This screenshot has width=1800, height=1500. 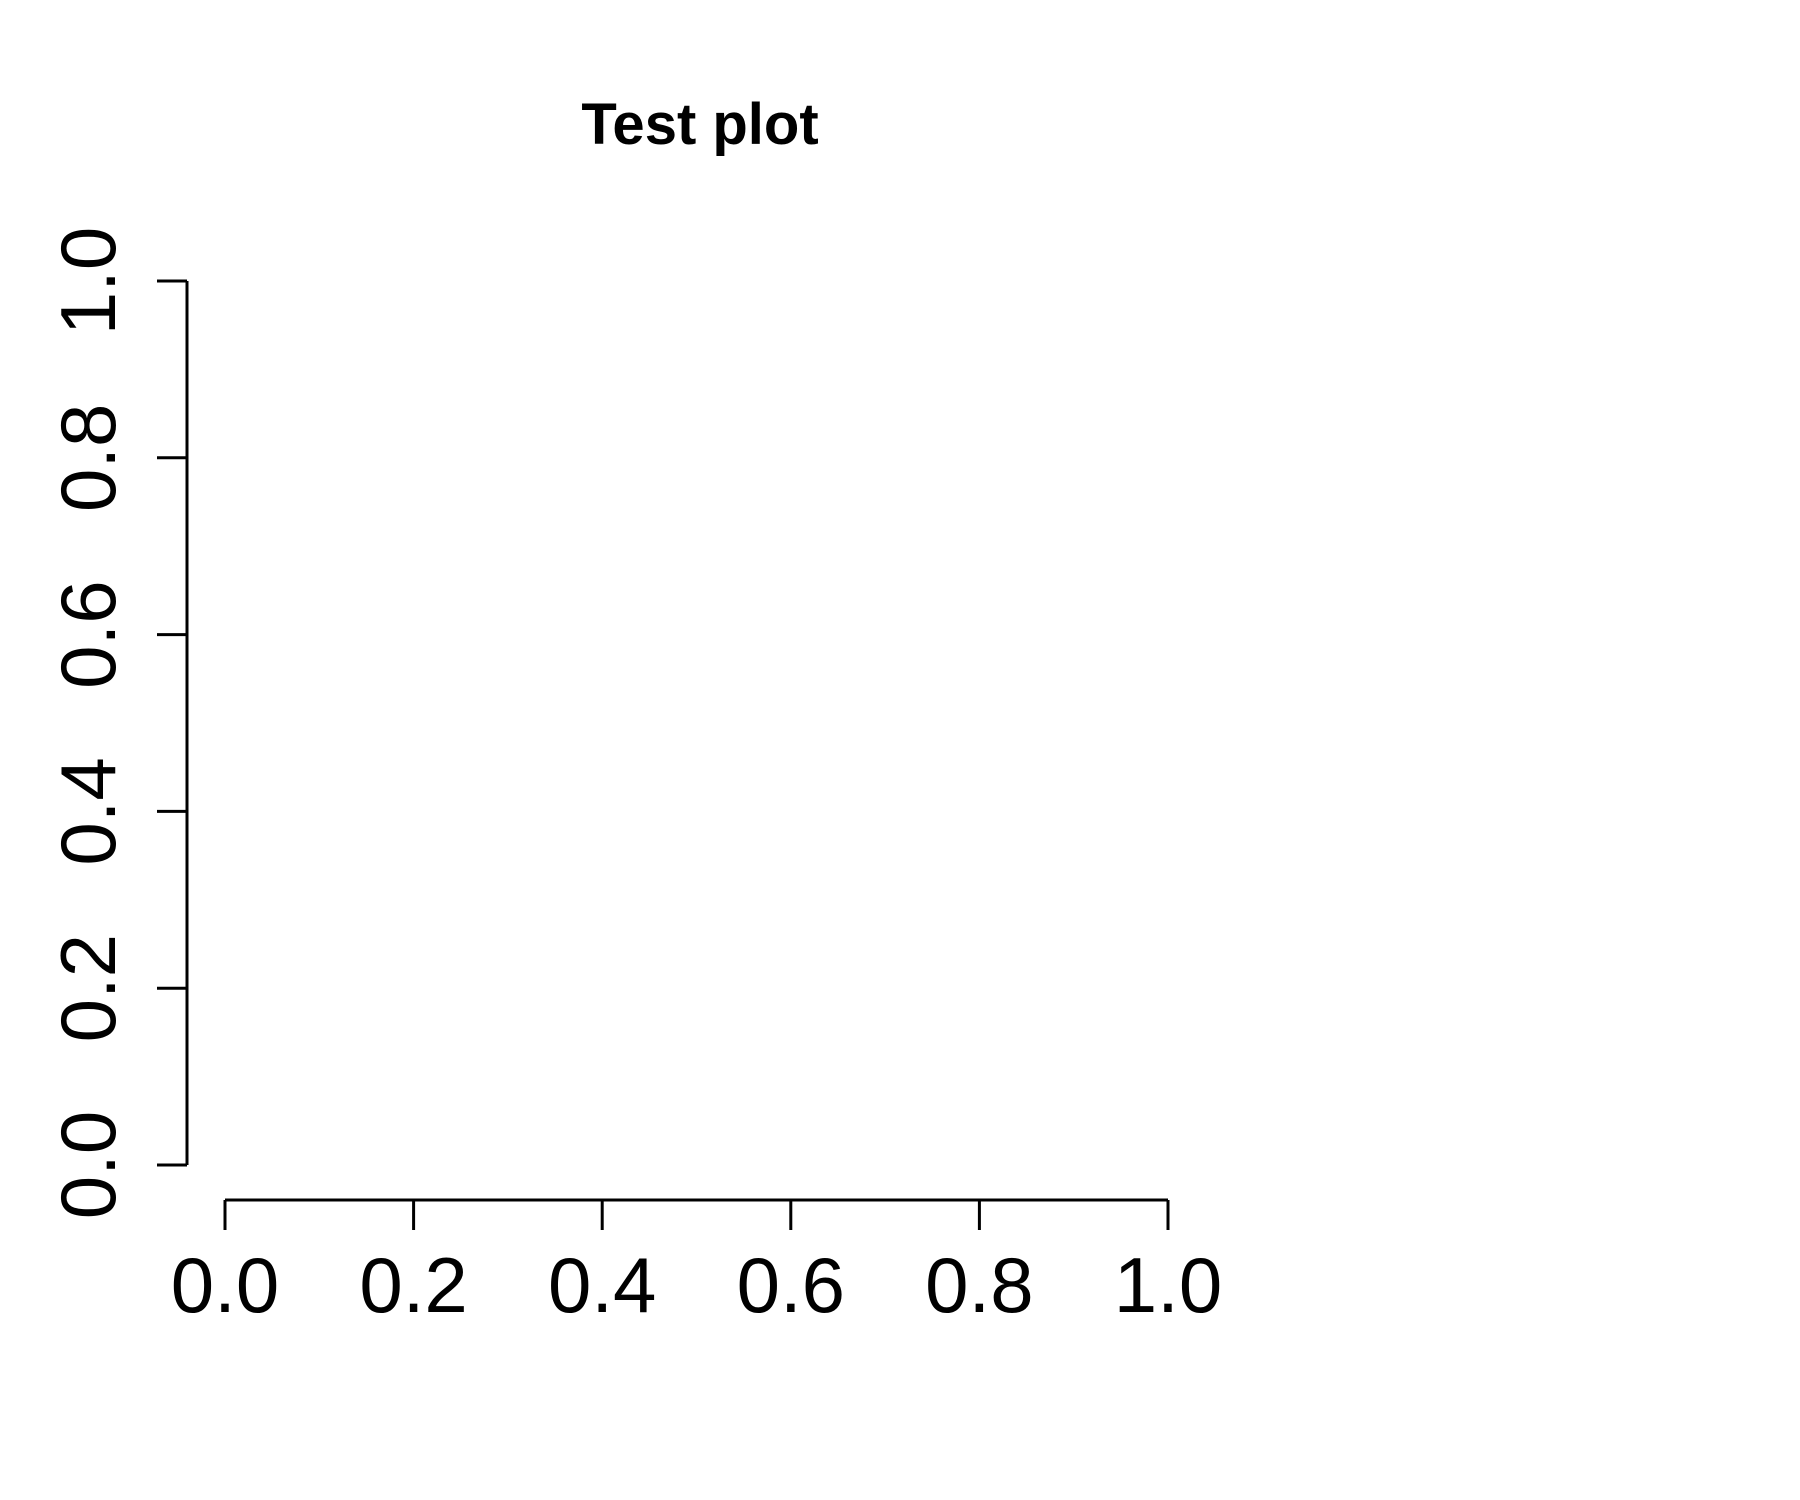 I want to click on y-tick-label: 0.6, so click(x=88, y=634).